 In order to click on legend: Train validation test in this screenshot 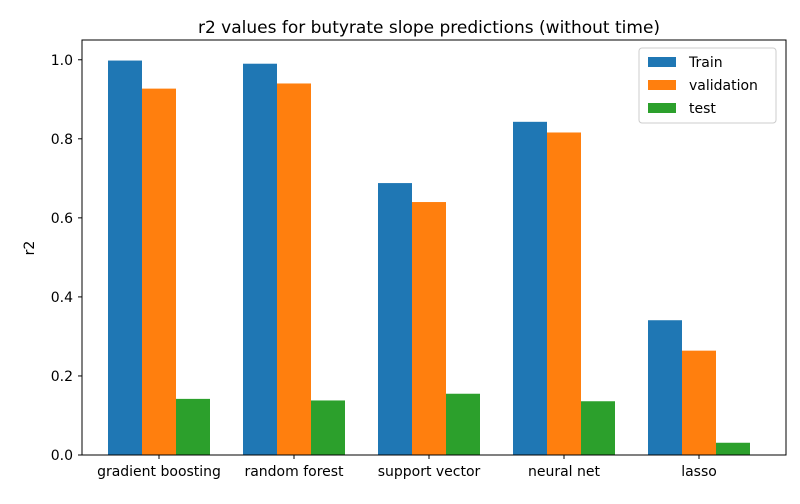, I will do `click(707, 85)`.